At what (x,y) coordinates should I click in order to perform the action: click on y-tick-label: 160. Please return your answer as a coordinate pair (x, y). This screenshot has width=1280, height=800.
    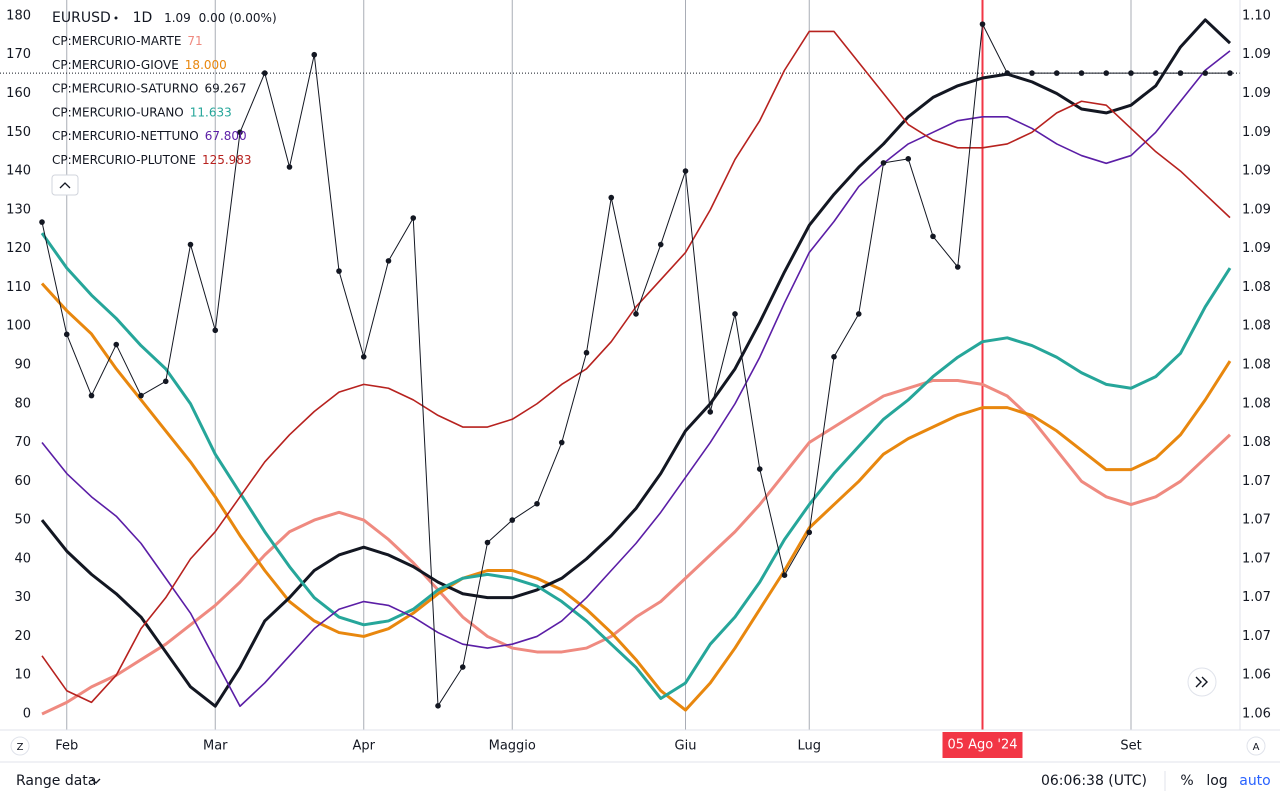
    Looking at the image, I should click on (18, 93).